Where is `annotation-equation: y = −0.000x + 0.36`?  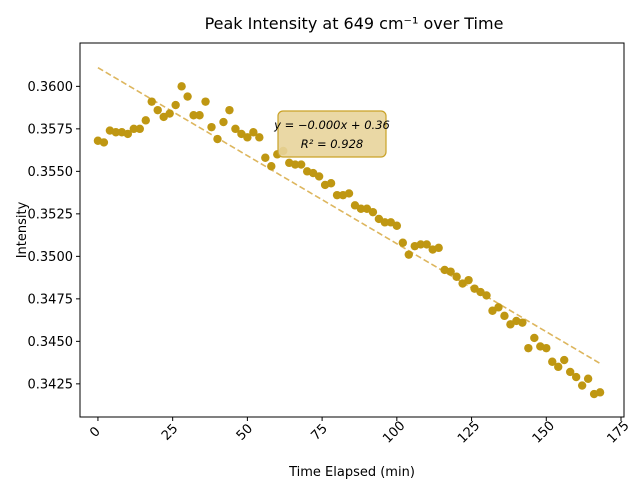
annotation-equation: y = −0.000x + 0.36 is located at coordinates (331, 125).